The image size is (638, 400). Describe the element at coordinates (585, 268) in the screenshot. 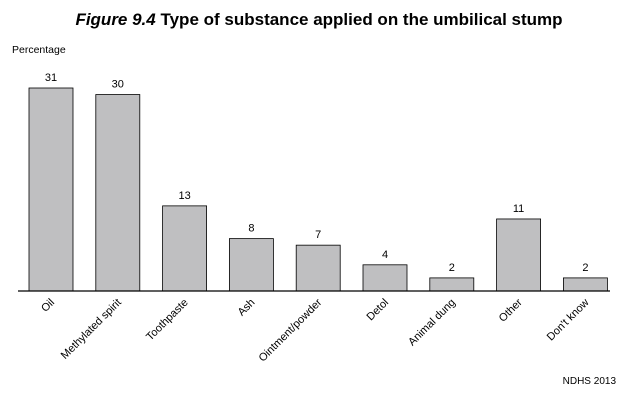

I see `data-label-8: 2` at that location.